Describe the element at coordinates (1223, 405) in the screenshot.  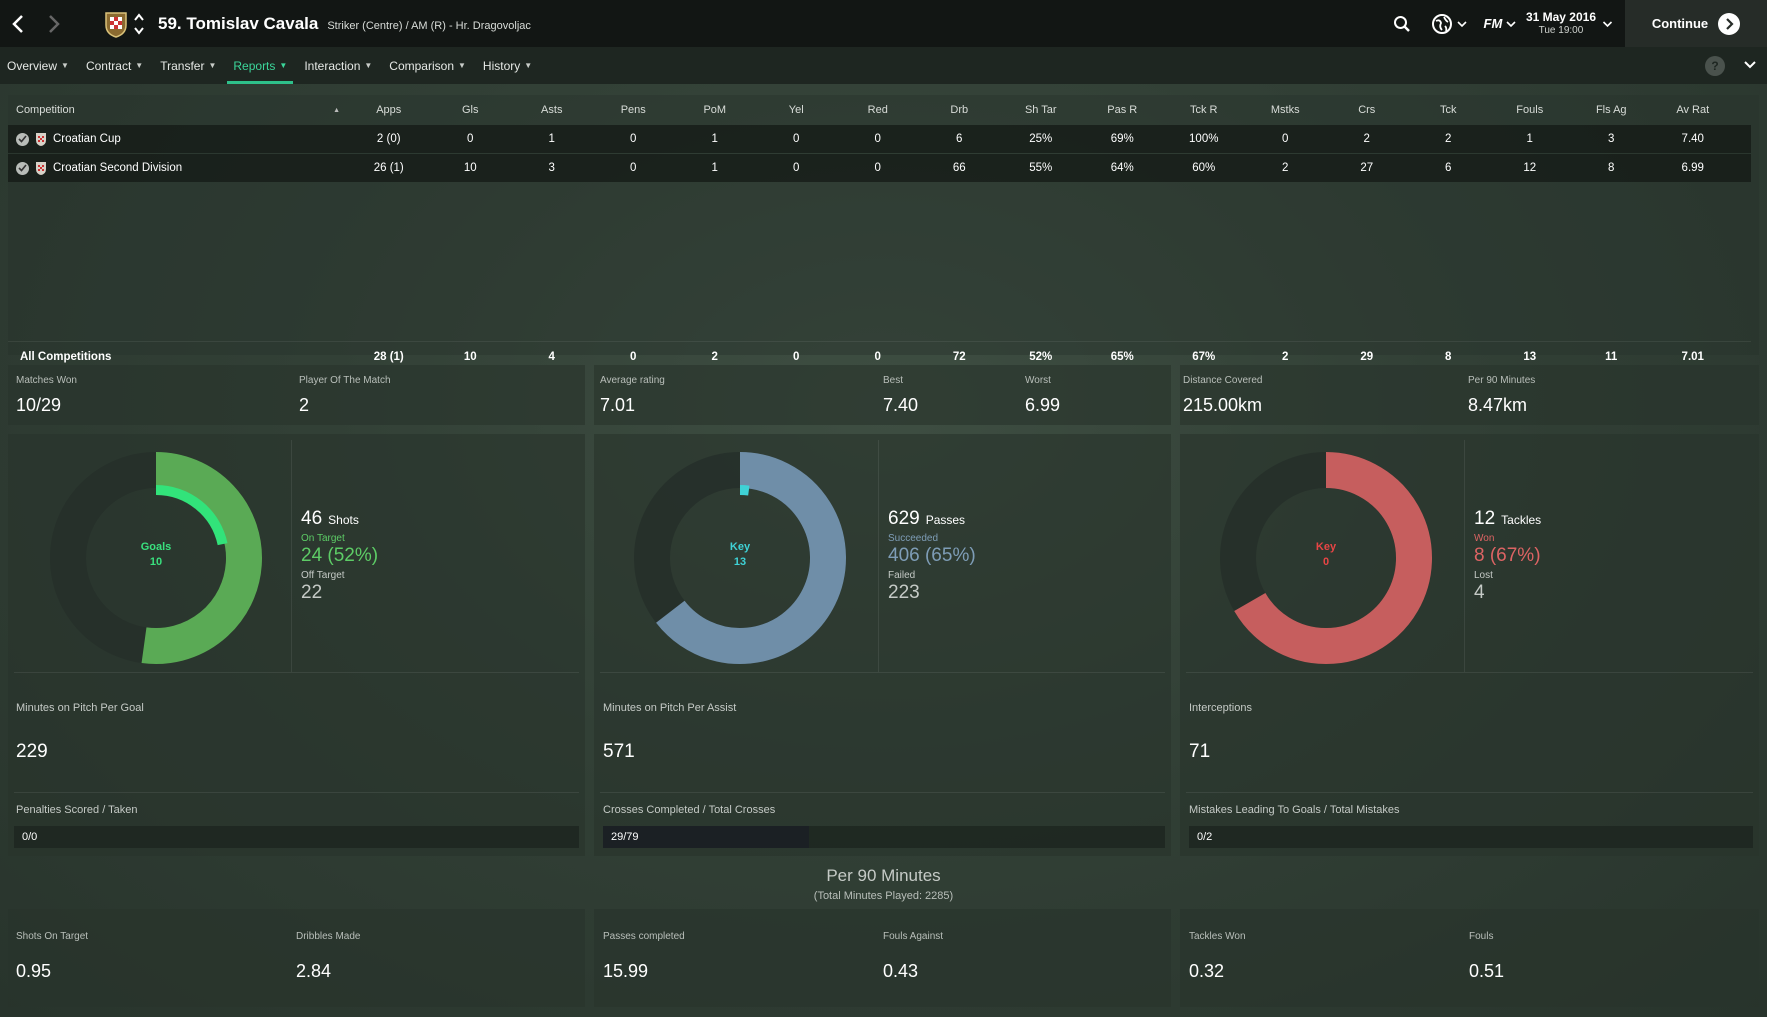
I see `distance-value: 215.00km` at that location.